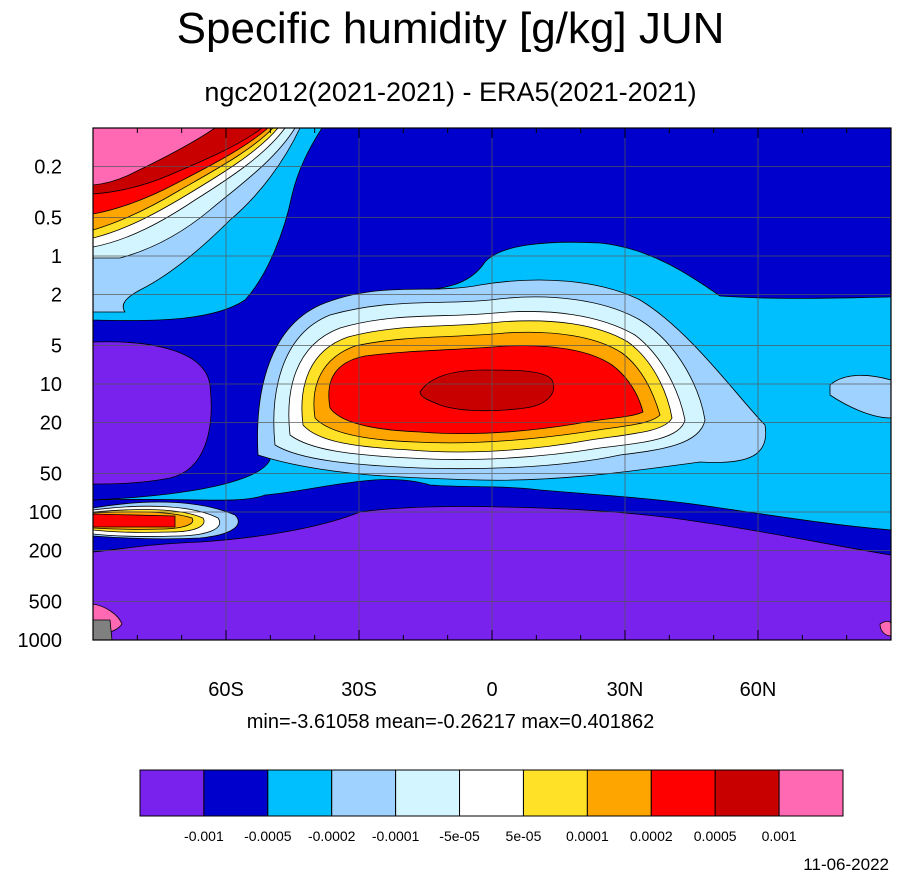 This screenshot has width=901, height=882. Describe the element at coordinates (268, 836) in the screenshot. I see `colorbar-level-label: -0.0005` at that location.